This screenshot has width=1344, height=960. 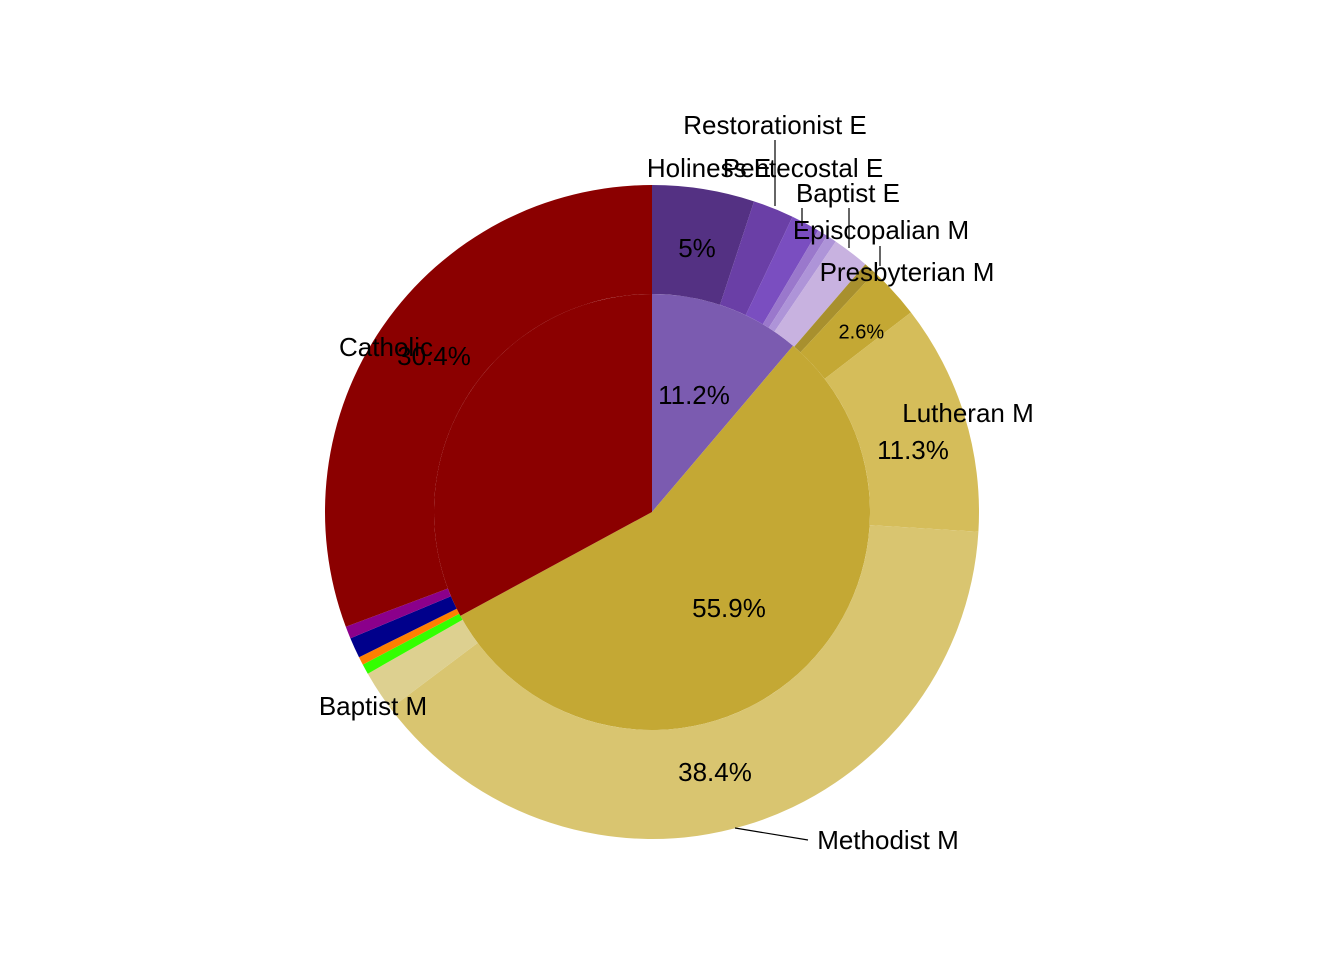 What do you see at coordinates (888, 840) in the screenshot?
I see `name-label-methodist-m: Methodist M` at bounding box center [888, 840].